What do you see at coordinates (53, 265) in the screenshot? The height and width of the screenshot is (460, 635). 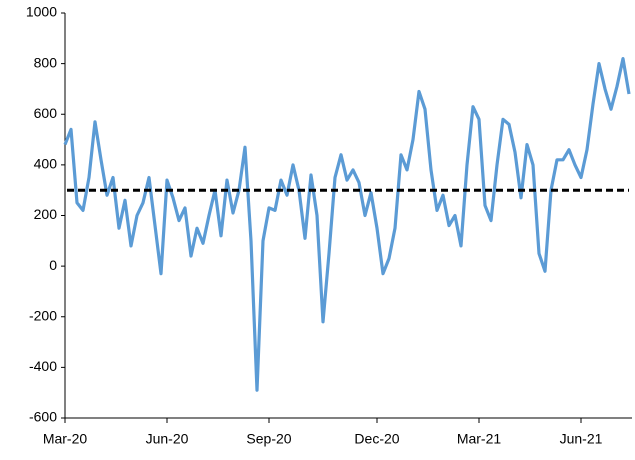 I see `y-tick-label: 0` at bounding box center [53, 265].